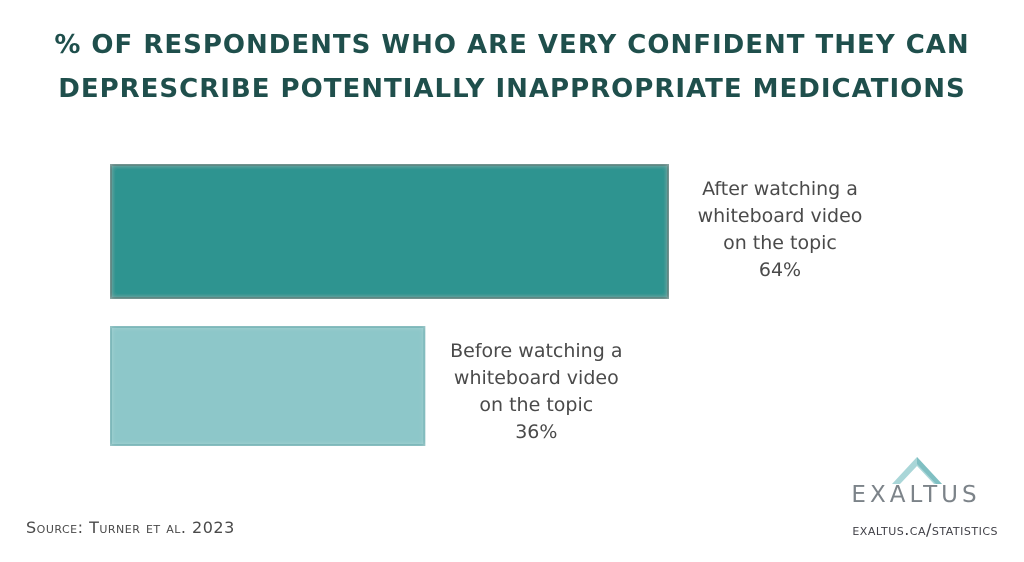 The width and height of the screenshot is (1024, 562). Describe the element at coordinates (536, 378) in the screenshot. I see `category-label-before-line-2: whiteboard video` at that location.